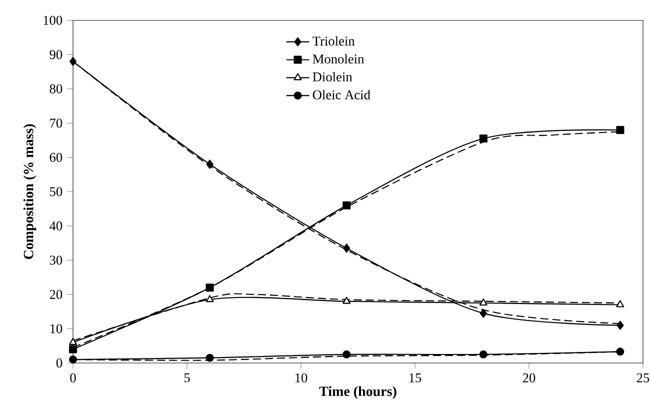 This screenshot has width=651, height=414. I want to click on y-tick-label: 80, so click(56, 89).